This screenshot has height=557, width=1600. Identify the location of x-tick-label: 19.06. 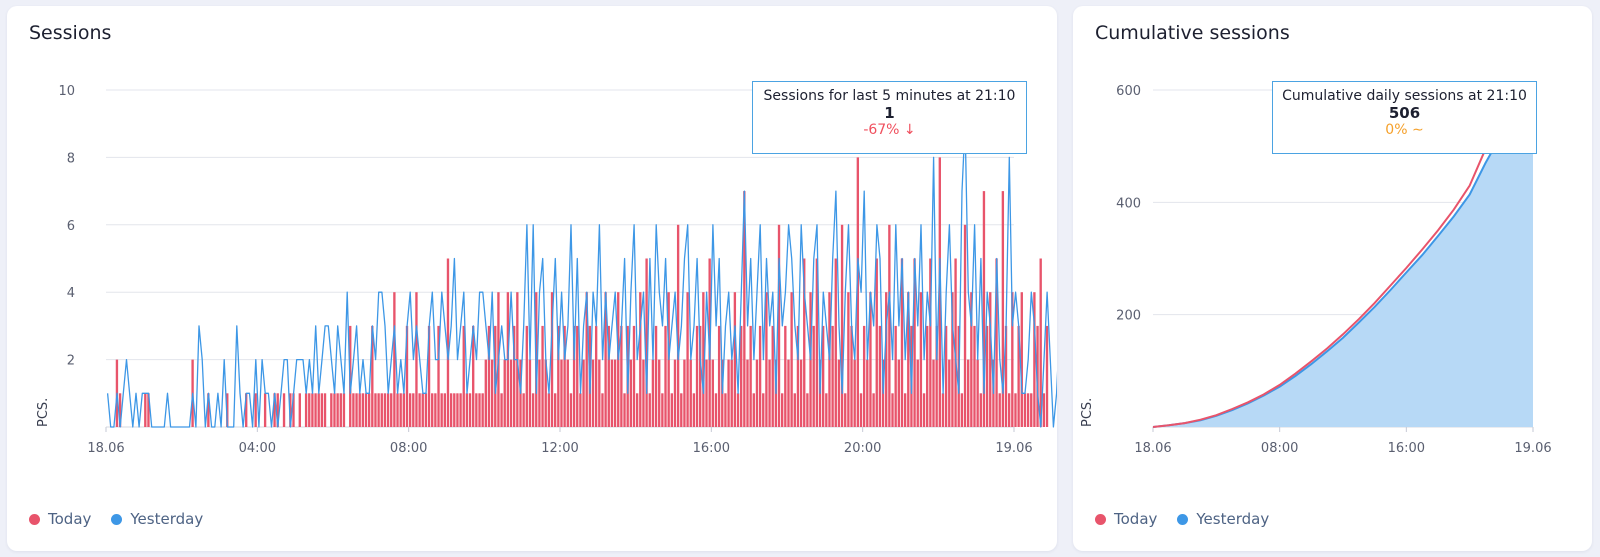
(1532, 448).